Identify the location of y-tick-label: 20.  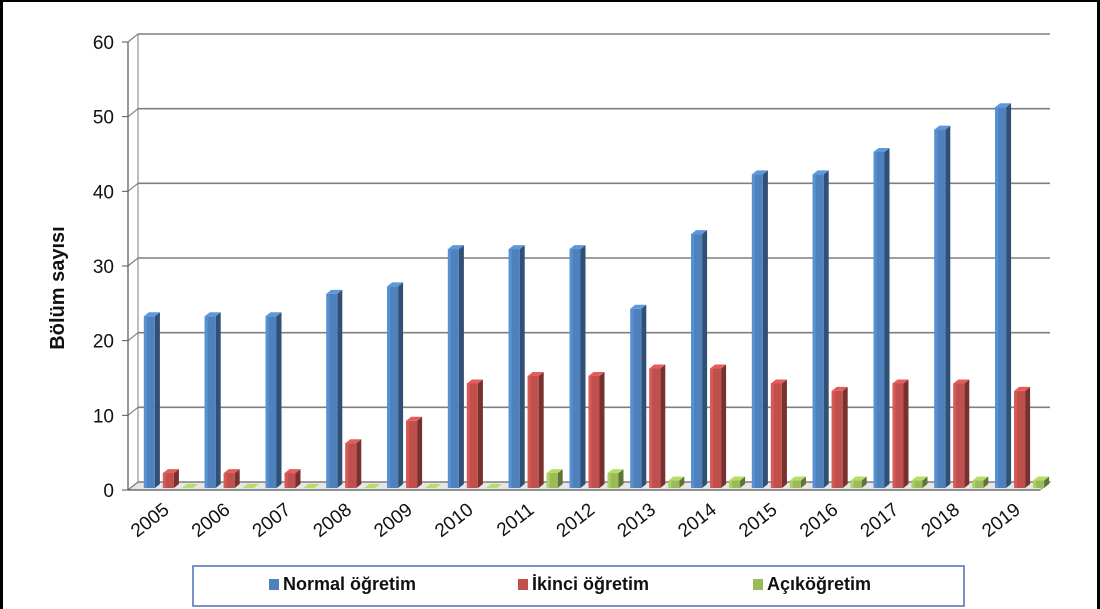
(103, 342).